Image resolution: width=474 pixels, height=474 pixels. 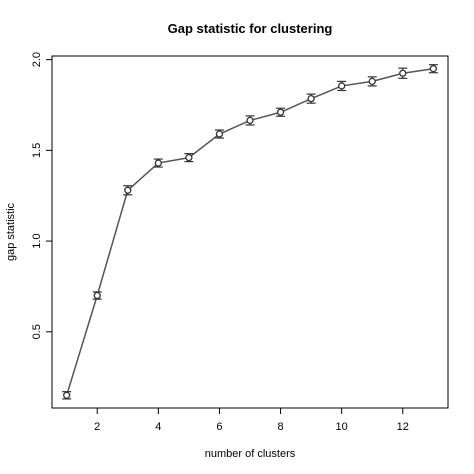 What do you see at coordinates (280, 427) in the screenshot?
I see `x-tick-label: 8` at bounding box center [280, 427].